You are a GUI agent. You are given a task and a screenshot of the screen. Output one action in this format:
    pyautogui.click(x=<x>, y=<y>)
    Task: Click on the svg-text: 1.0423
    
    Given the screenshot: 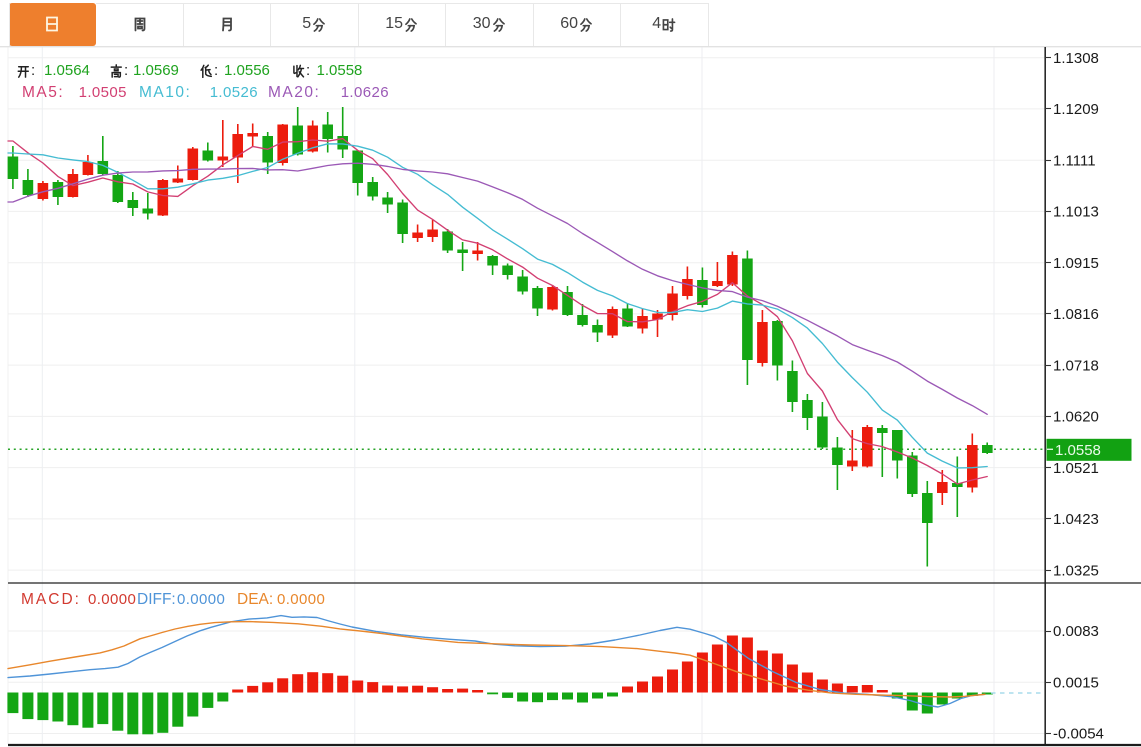 What is the action you would take?
    pyautogui.click(x=1076, y=519)
    